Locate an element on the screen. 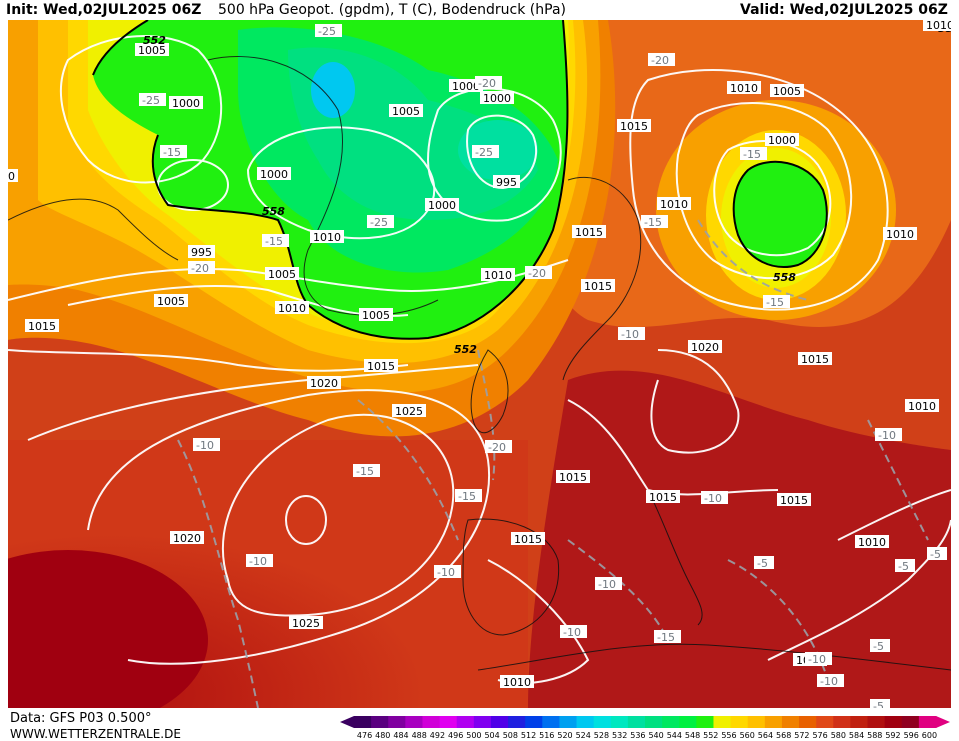 The width and height of the screenshot is (959, 741). coast-uk is located at coordinates (489, 391).